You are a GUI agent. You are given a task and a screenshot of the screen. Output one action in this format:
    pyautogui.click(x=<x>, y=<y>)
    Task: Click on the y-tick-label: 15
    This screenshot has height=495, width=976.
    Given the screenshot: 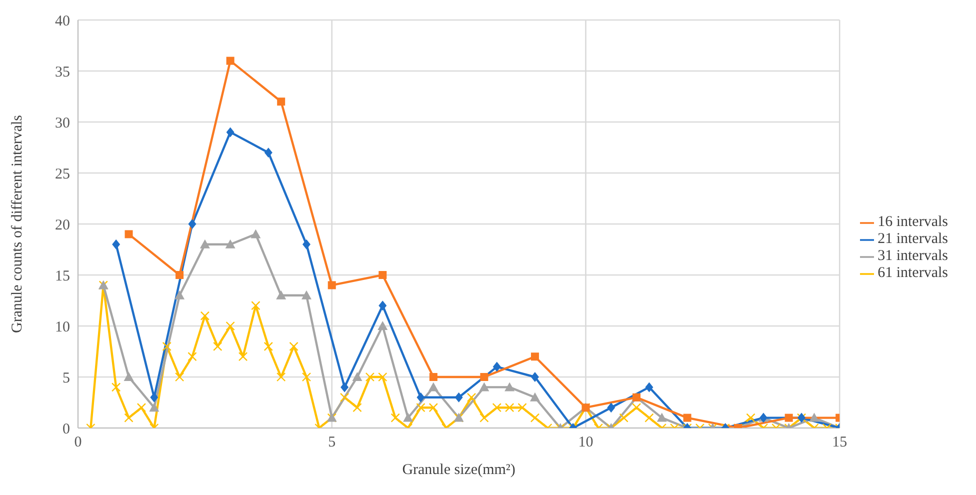 What is the action you would take?
    pyautogui.click(x=62, y=276)
    